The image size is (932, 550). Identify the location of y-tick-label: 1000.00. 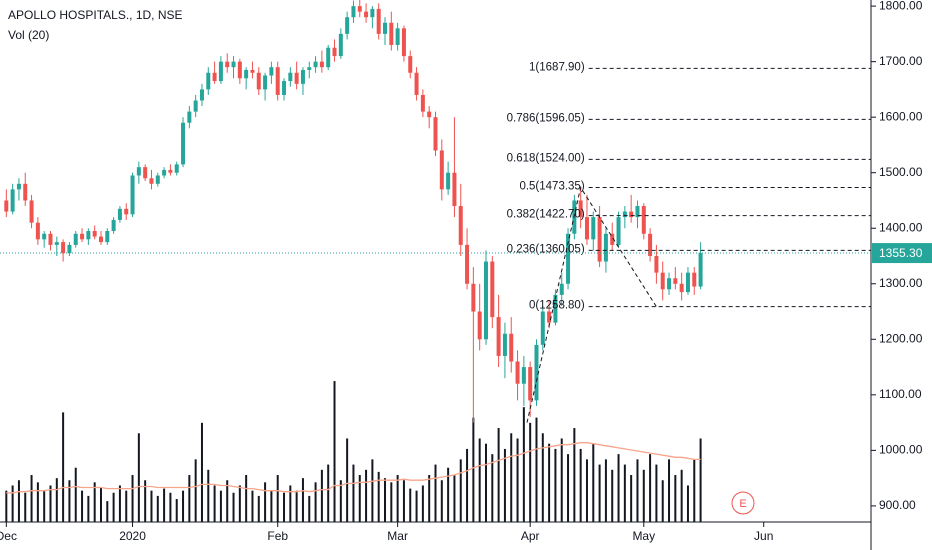
(901, 450).